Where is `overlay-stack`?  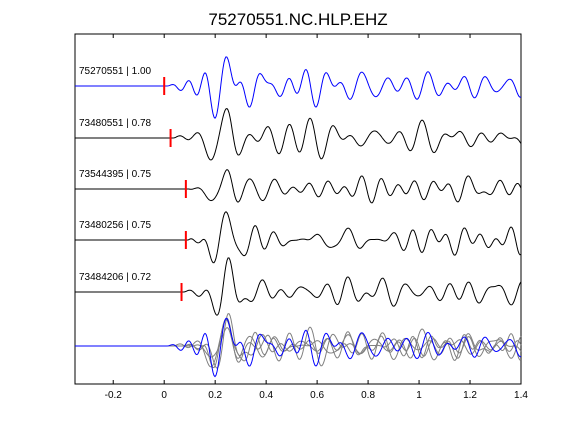
overlay-stack is located at coordinates (298, 345).